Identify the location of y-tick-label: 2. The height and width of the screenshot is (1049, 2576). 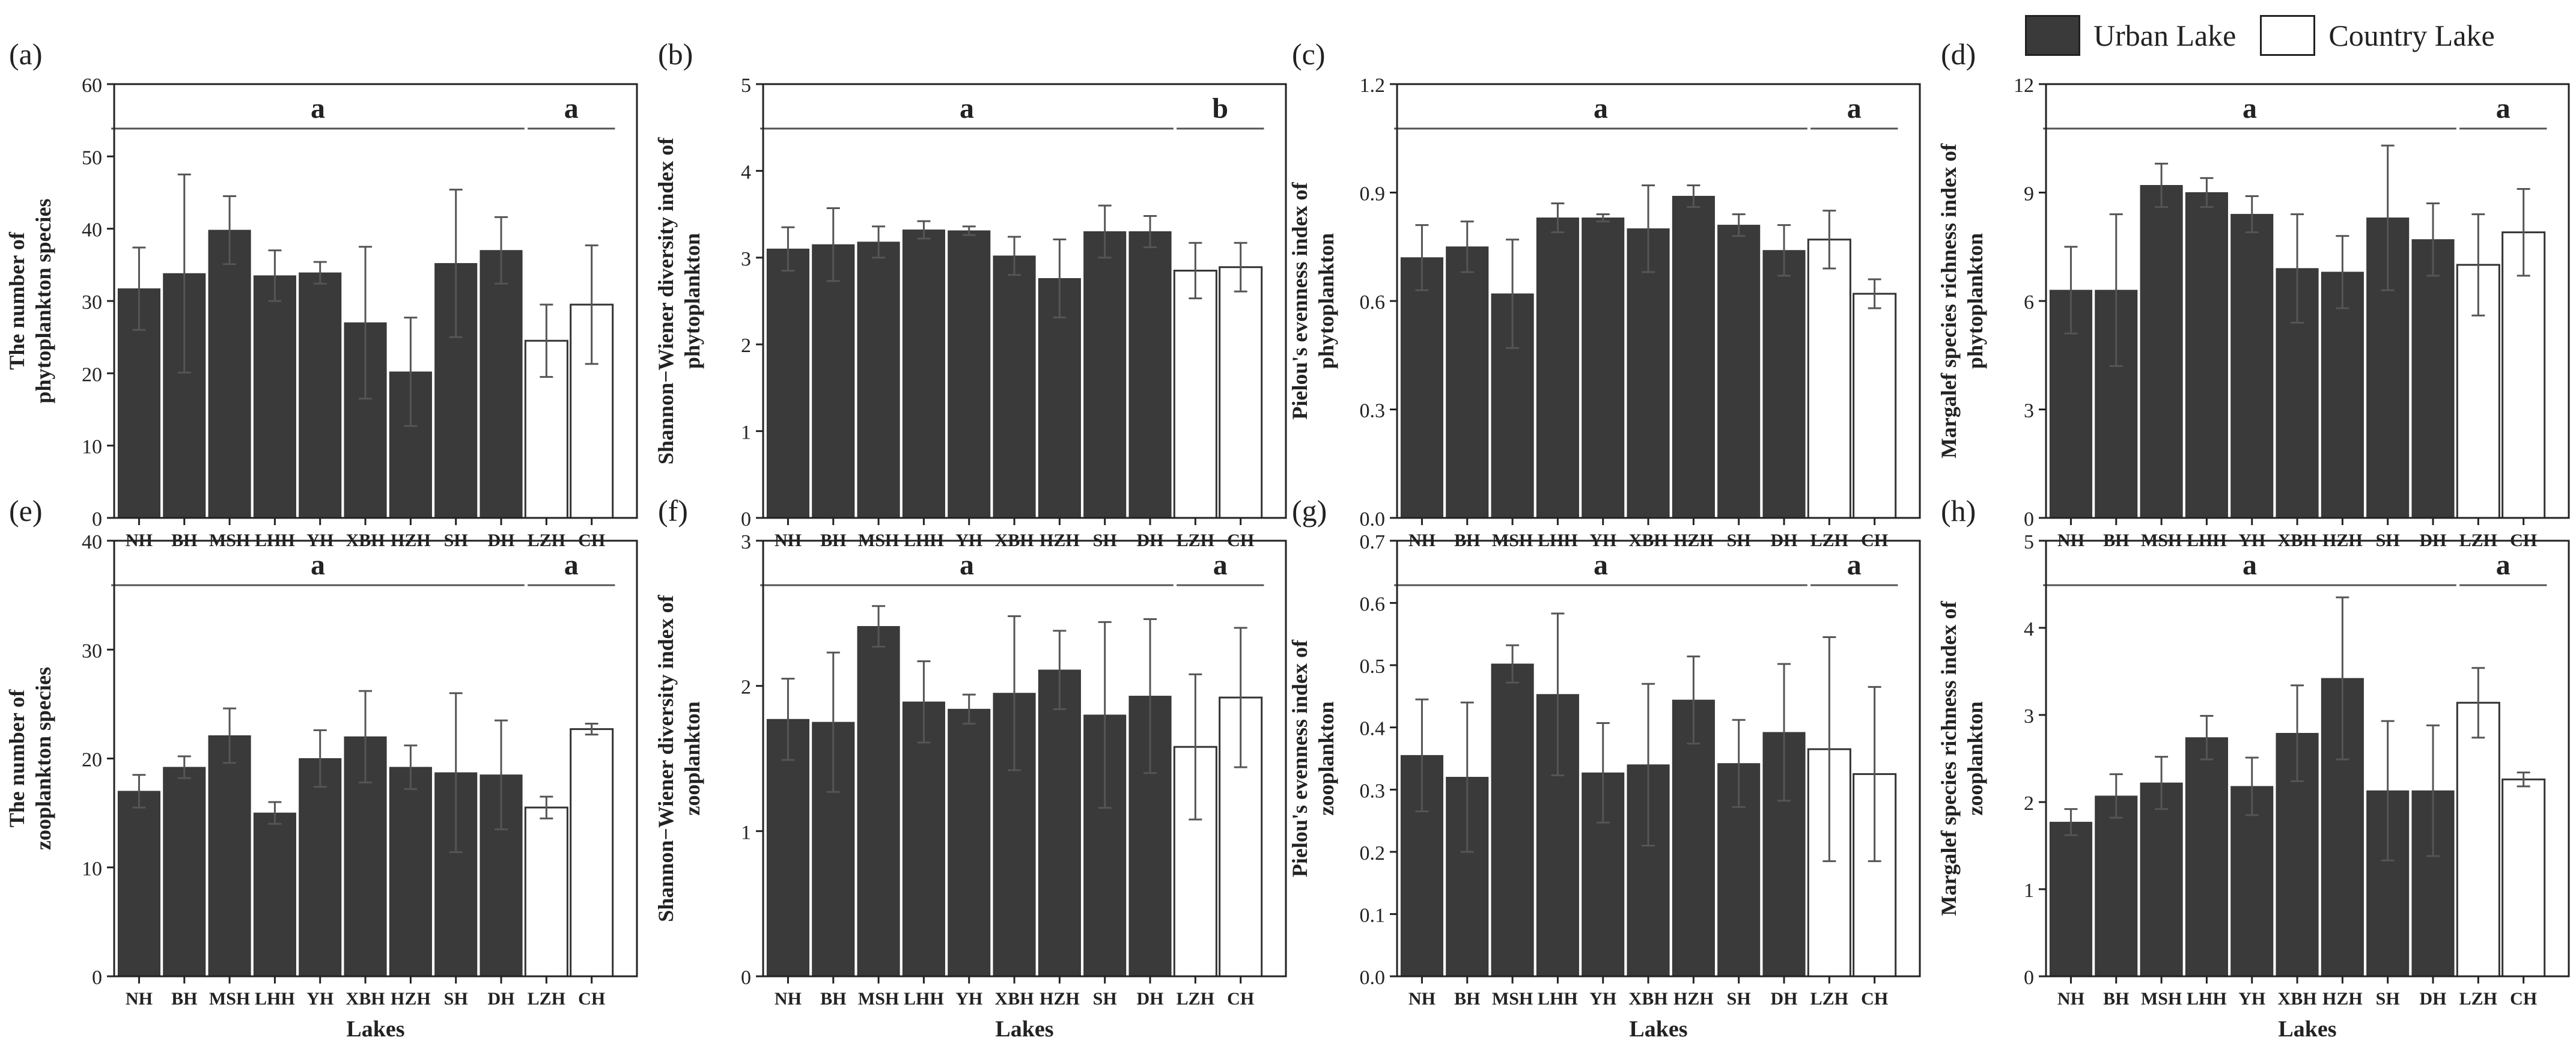
(746, 688).